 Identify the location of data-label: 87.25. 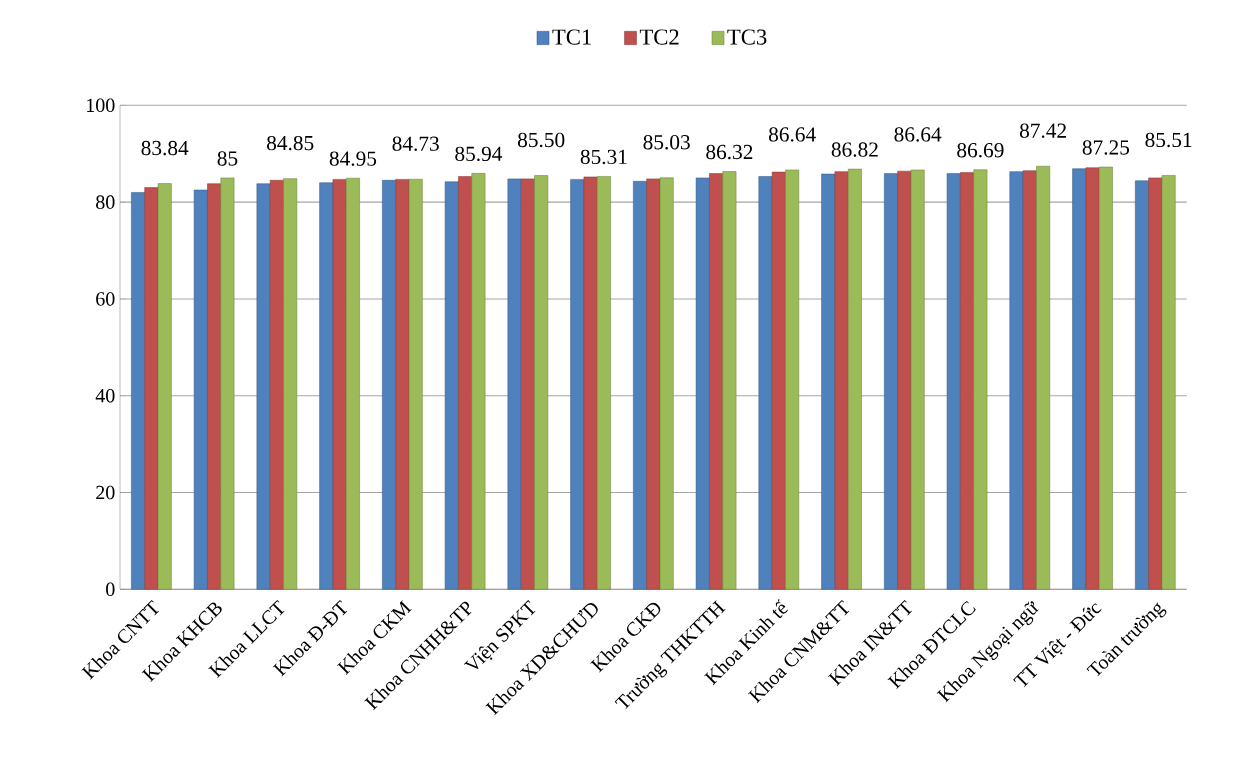
(1106, 147).